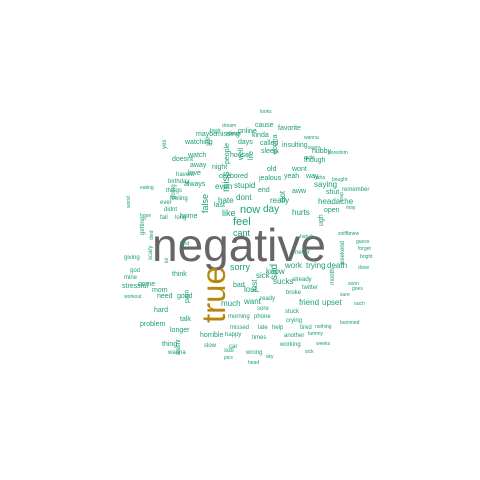  Describe the element at coordinates (228, 358) in the screenshot. I see `word-pics: pics` at that location.